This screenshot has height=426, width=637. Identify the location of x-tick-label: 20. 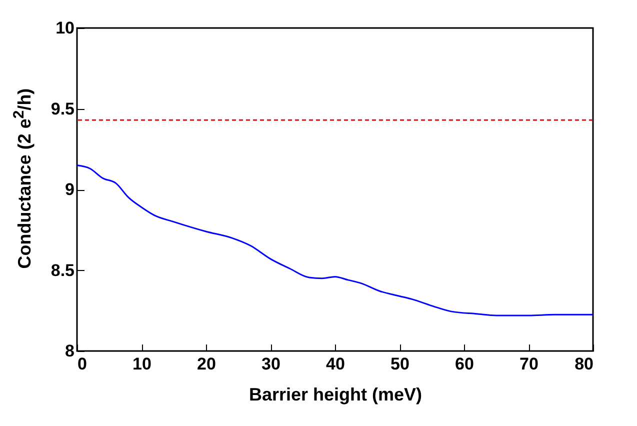
(206, 364).